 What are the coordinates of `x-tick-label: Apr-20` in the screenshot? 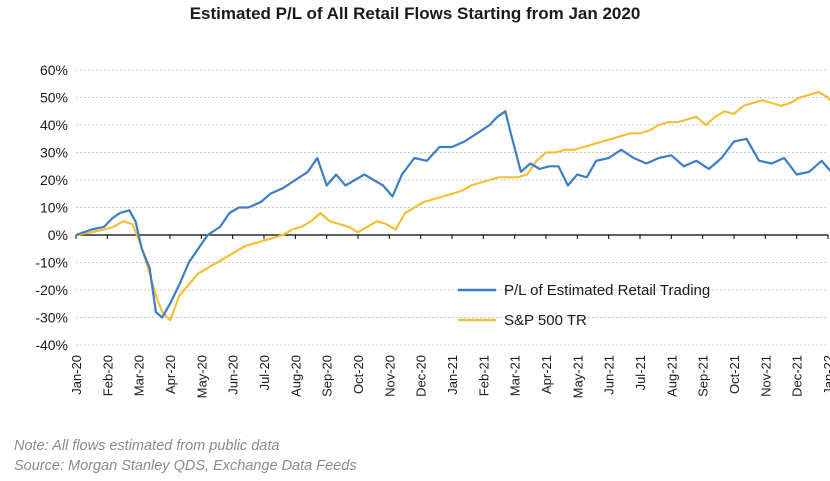 It's located at (170, 374).